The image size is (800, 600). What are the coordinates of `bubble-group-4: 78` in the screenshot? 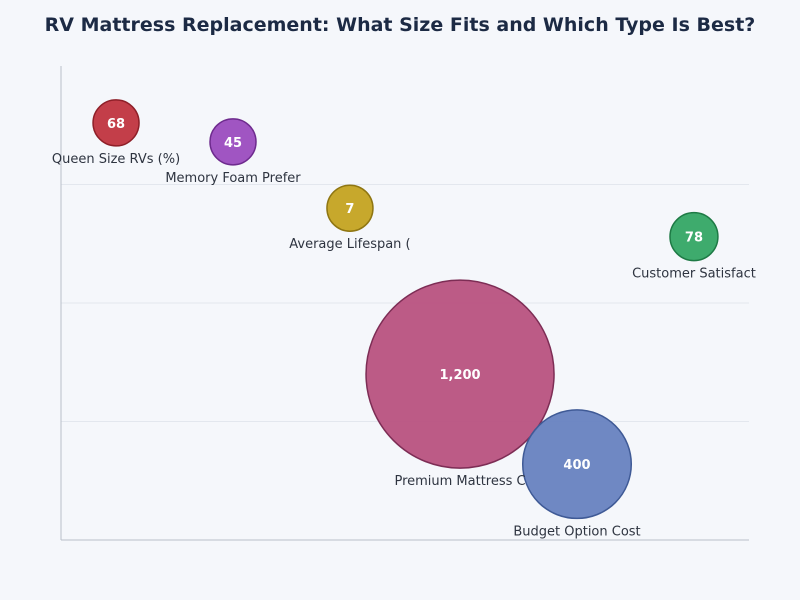 It's located at (694, 236).